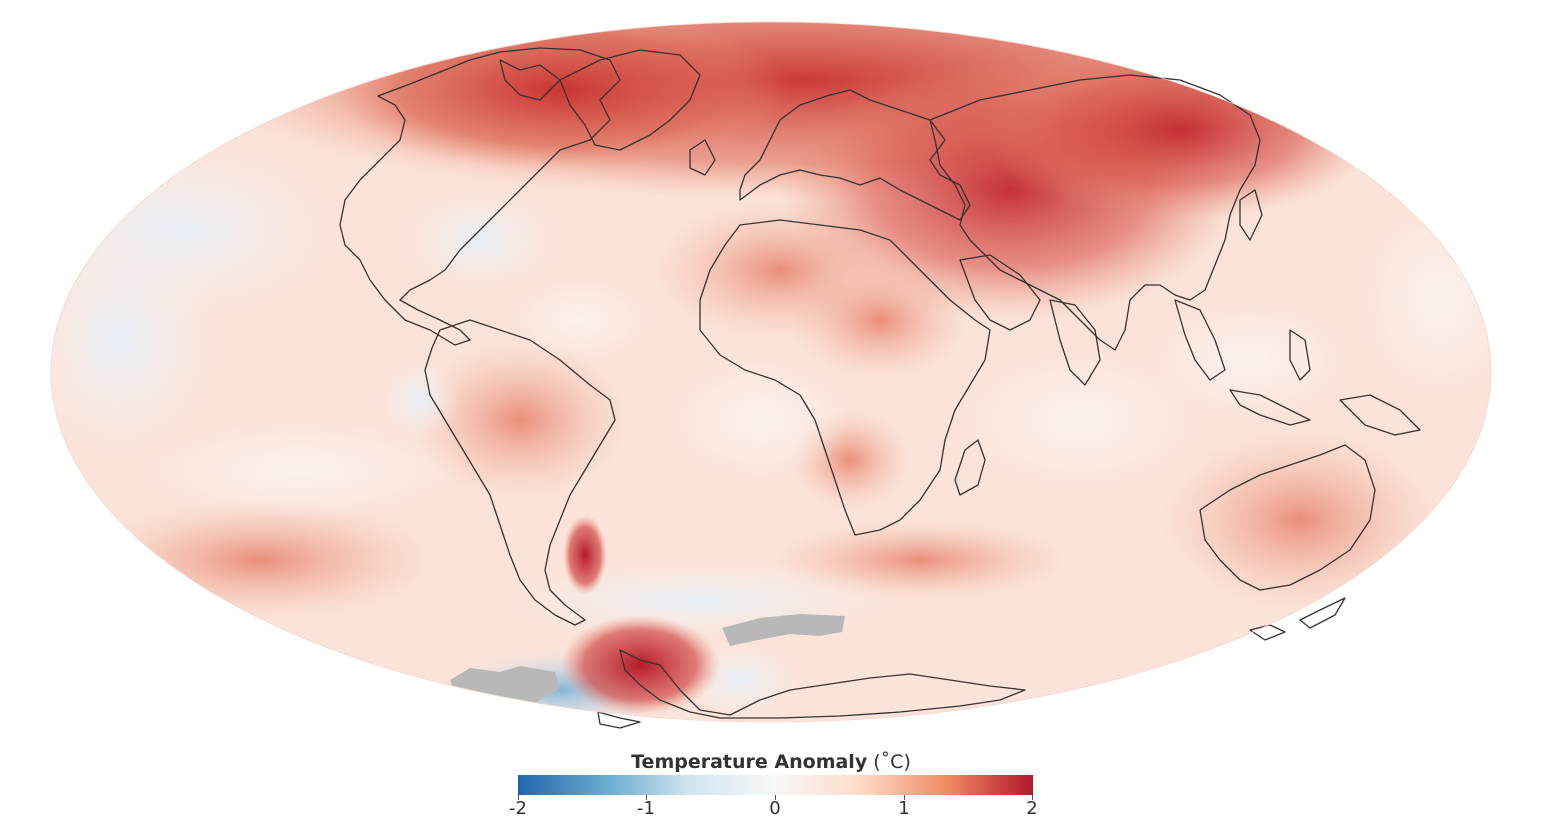 The height and width of the screenshot is (834, 1542). I want to click on legend-tick-label: 1, so click(904, 808).